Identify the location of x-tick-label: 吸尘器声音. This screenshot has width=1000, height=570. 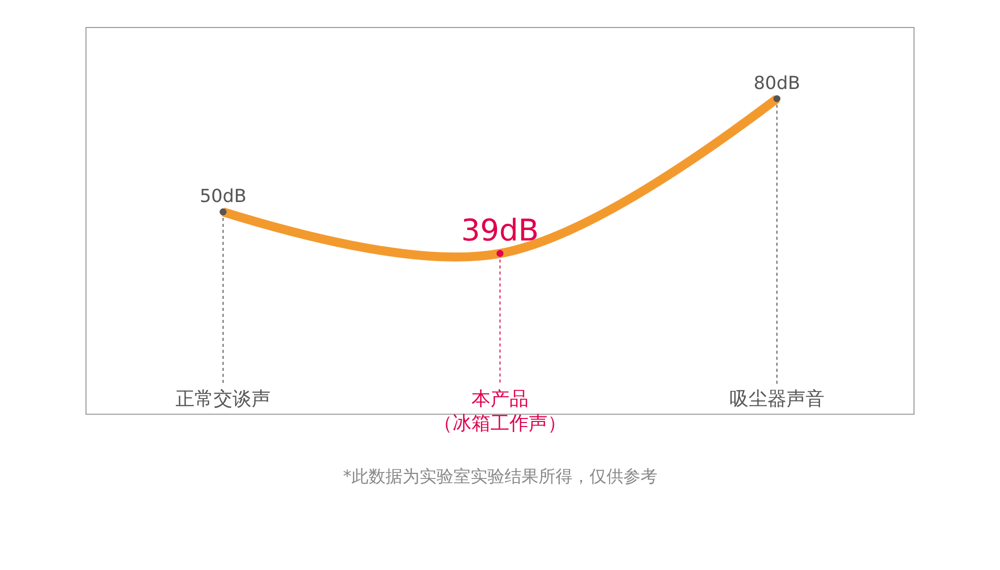
(776, 399).